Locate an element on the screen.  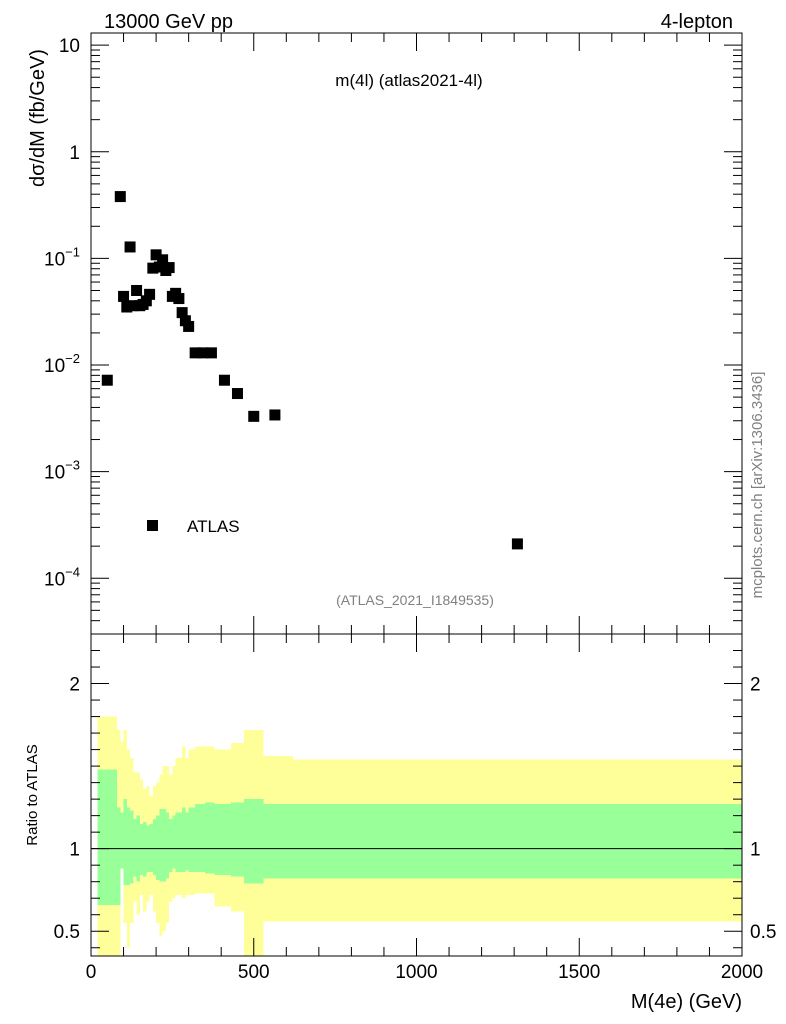
x-tick-labels: 0 500 1000 1500 2000 is located at coordinates (424, 972).